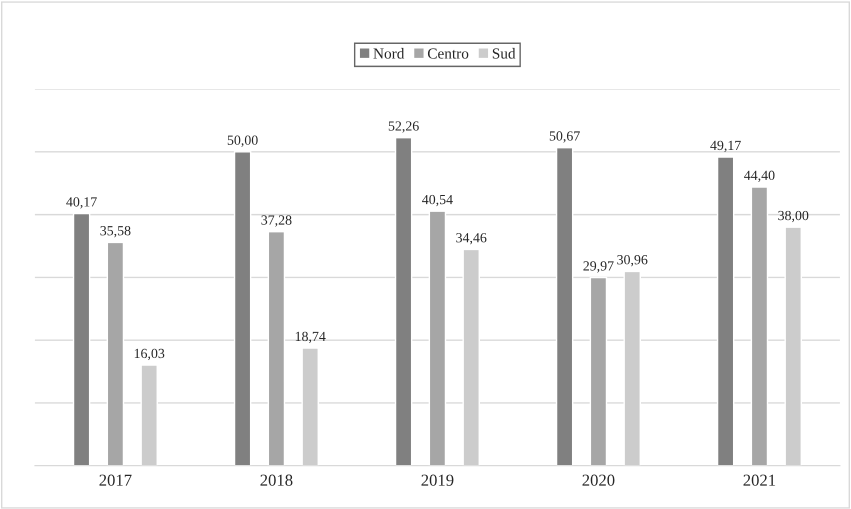  Describe the element at coordinates (632, 260) in the screenshot. I see `data-label: 30,96` at that location.